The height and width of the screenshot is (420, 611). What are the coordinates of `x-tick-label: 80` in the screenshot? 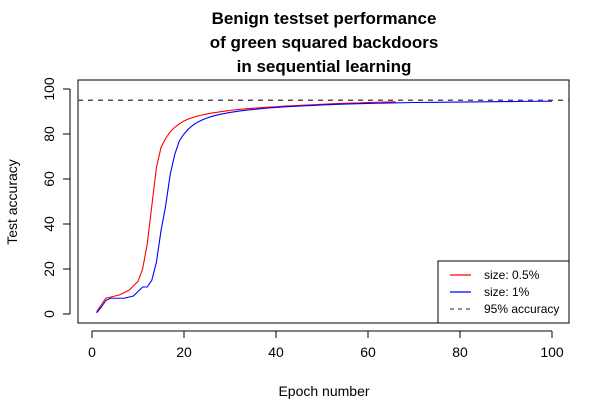 It's located at (460, 352).